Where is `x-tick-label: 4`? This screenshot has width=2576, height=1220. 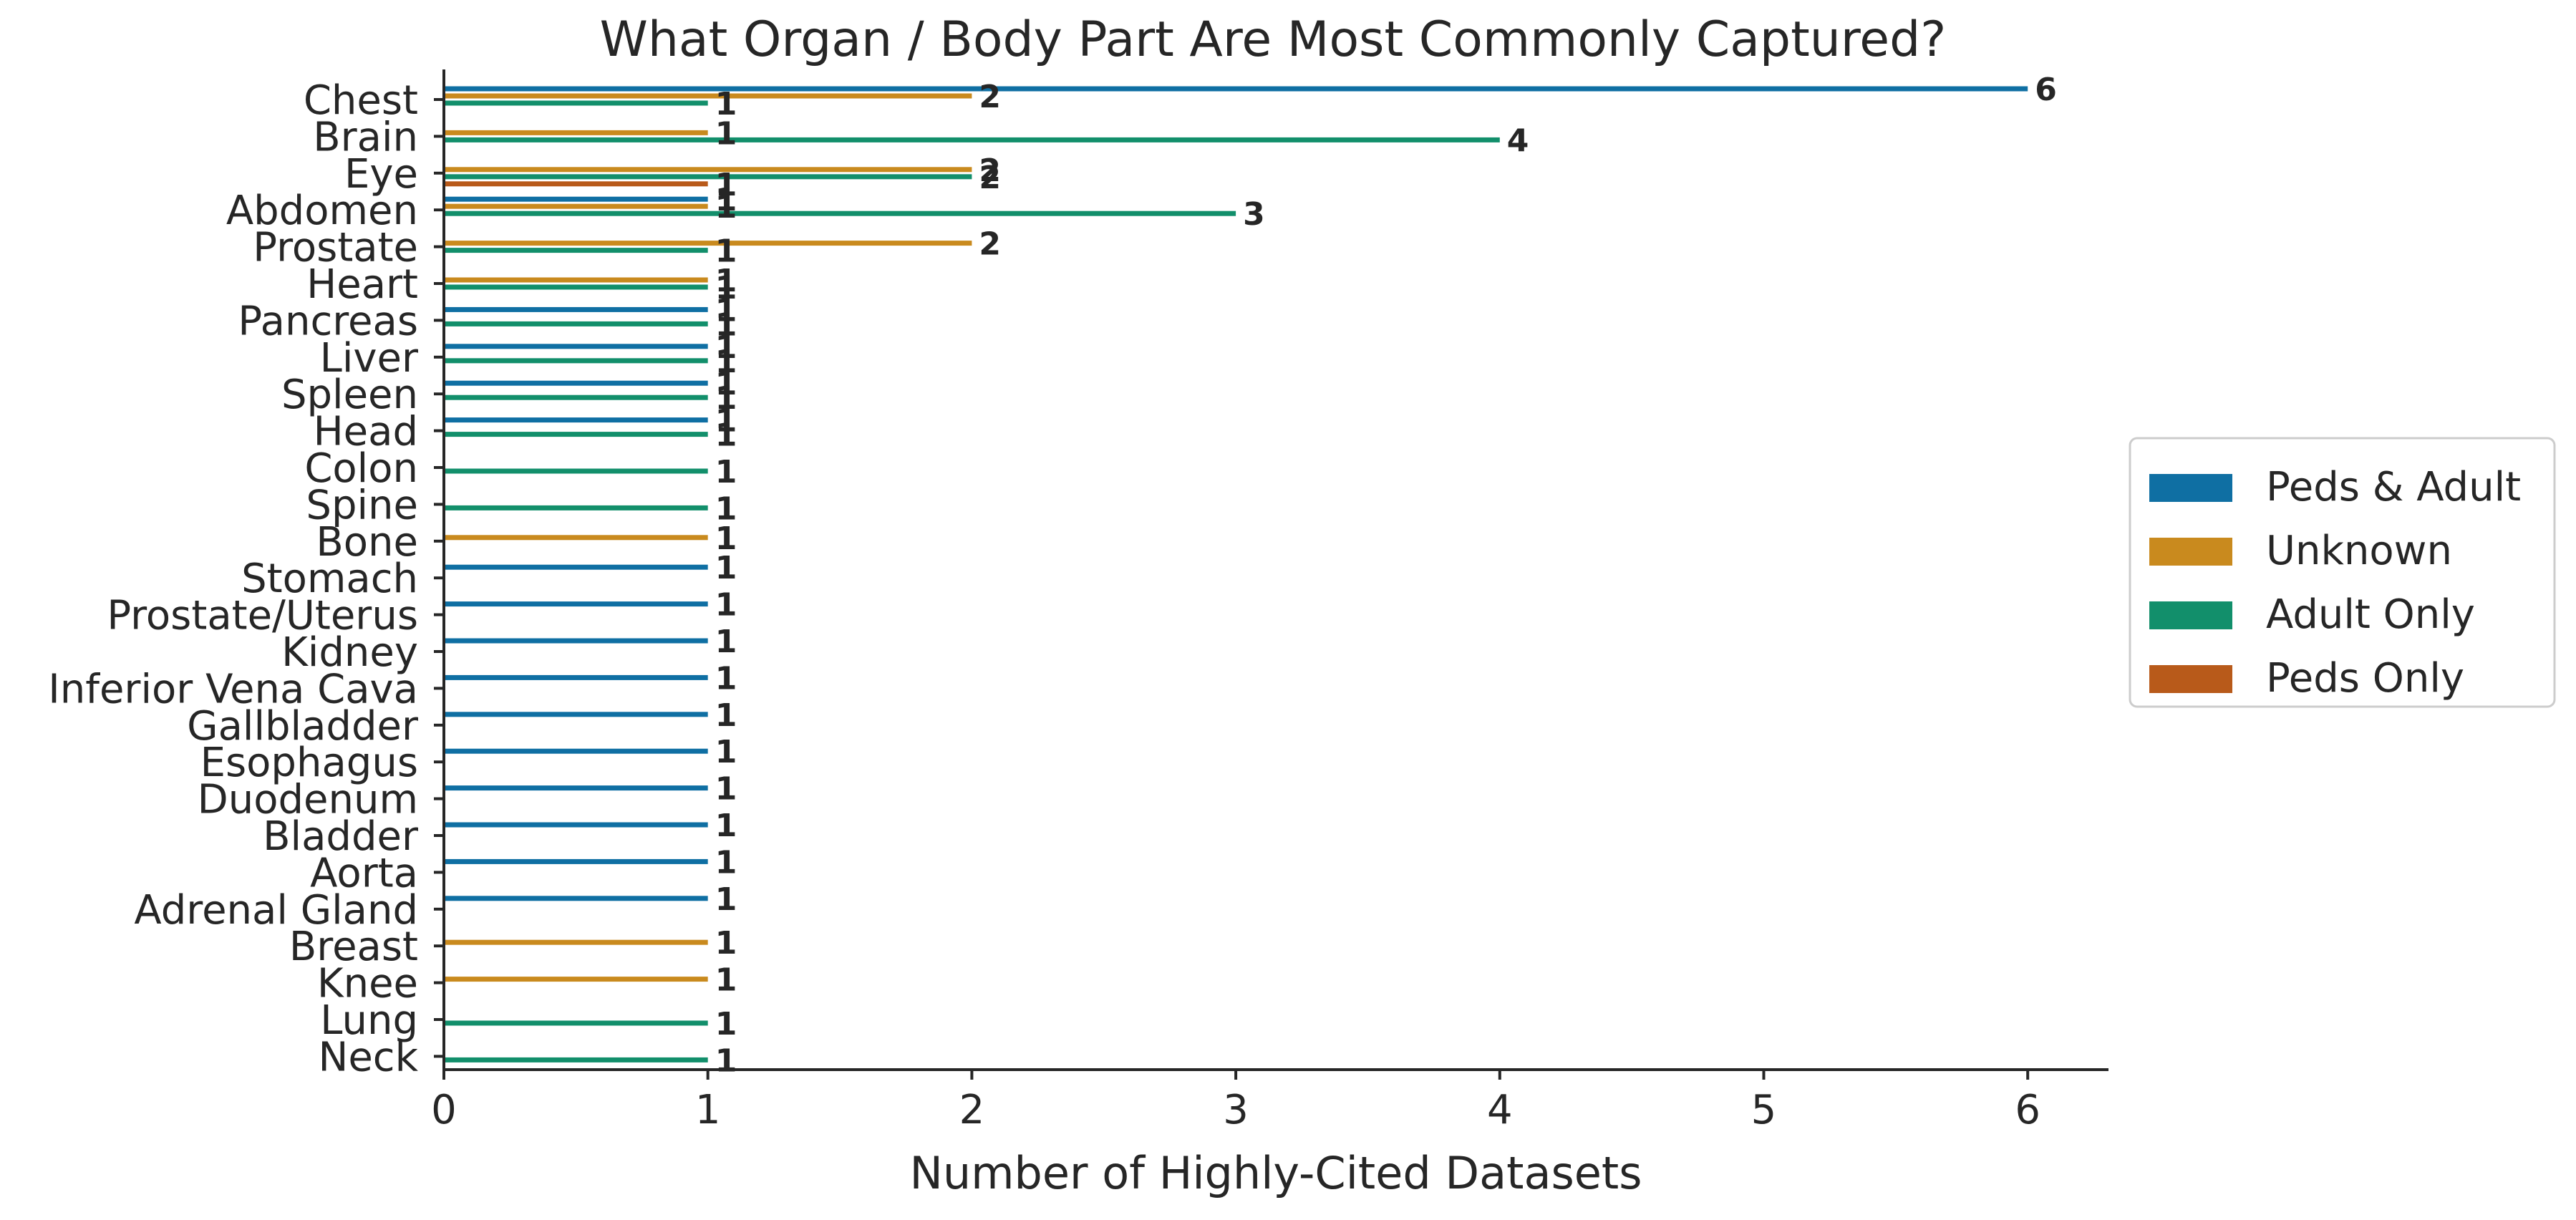
x-tick-label: 4 is located at coordinates (1500, 1110).